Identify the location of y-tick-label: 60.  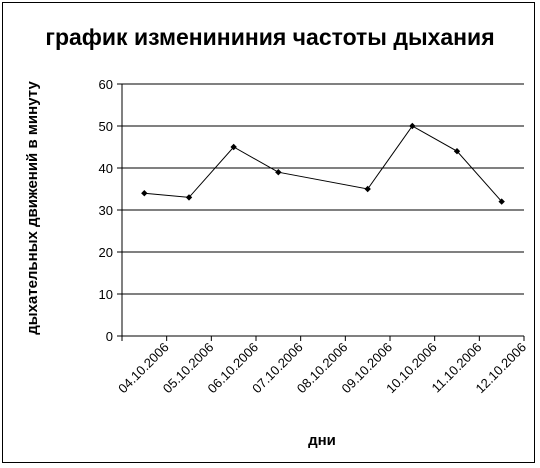
(106, 84).